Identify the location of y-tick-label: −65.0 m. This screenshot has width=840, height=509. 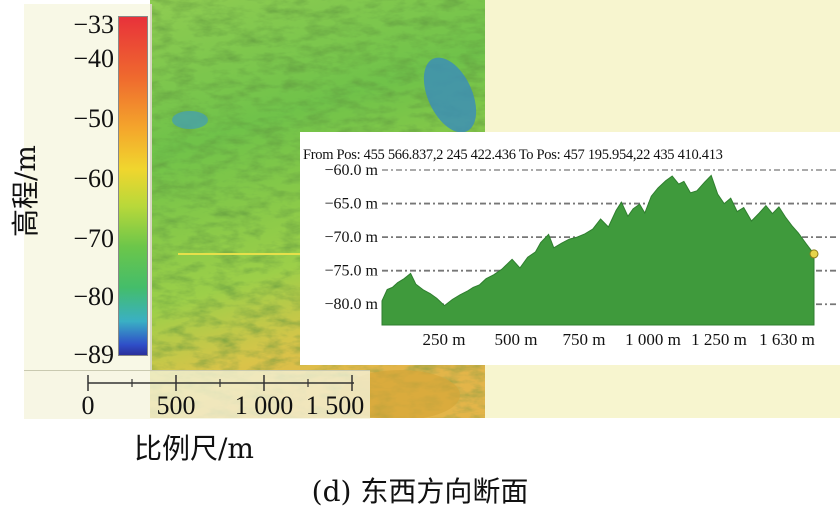
(352, 204).